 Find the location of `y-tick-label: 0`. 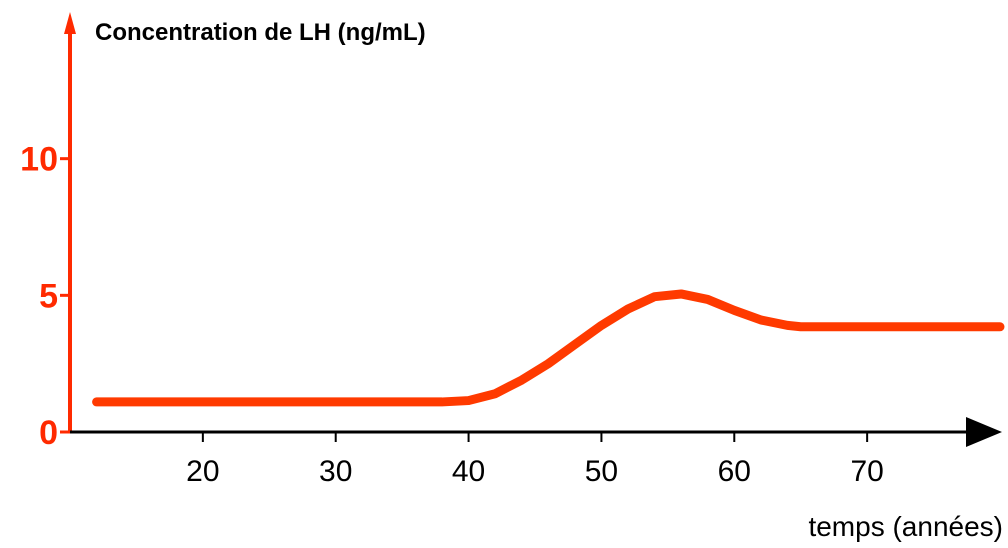

y-tick-label: 0 is located at coordinates (48, 433).